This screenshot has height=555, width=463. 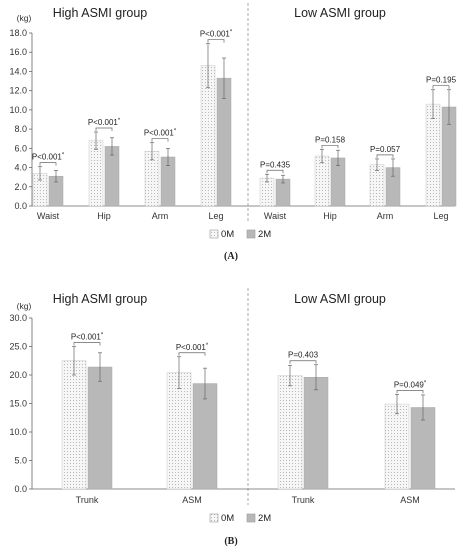 I want to click on p-value-label: P=0.158, so click(x=330, y=139).